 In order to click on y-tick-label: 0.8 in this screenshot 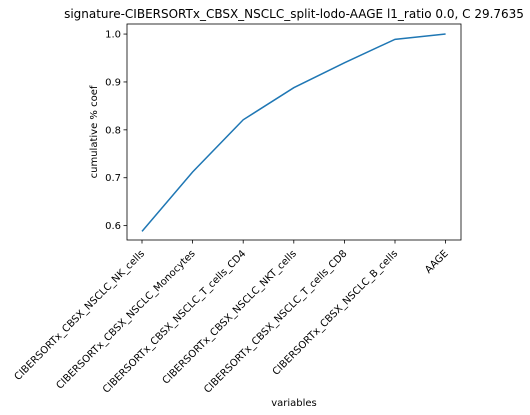, I will do `click(113, 130)`.